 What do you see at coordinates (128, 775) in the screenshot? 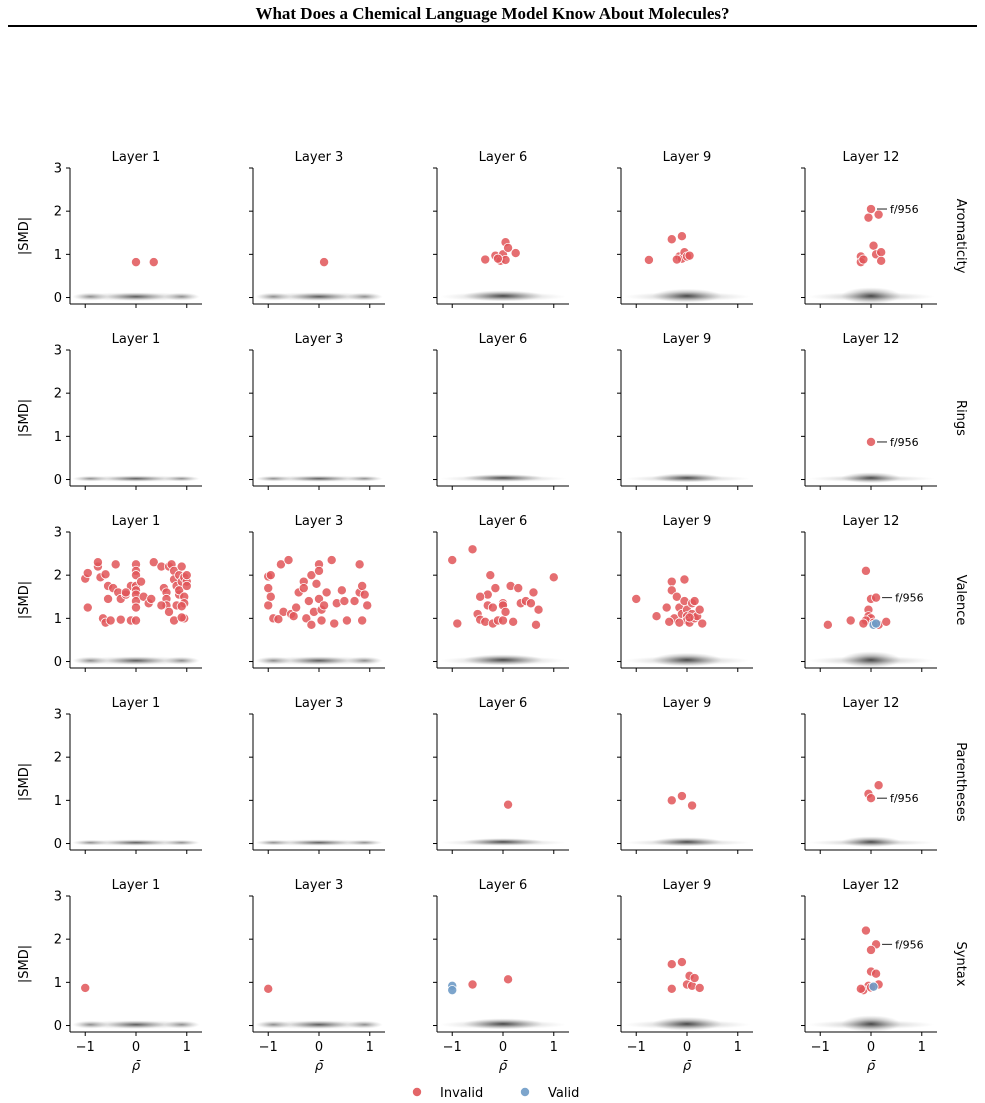
I see `panel-parentheses-layer-1: 0 1 2 3 Layer 1` at bounding box center [128, 775].